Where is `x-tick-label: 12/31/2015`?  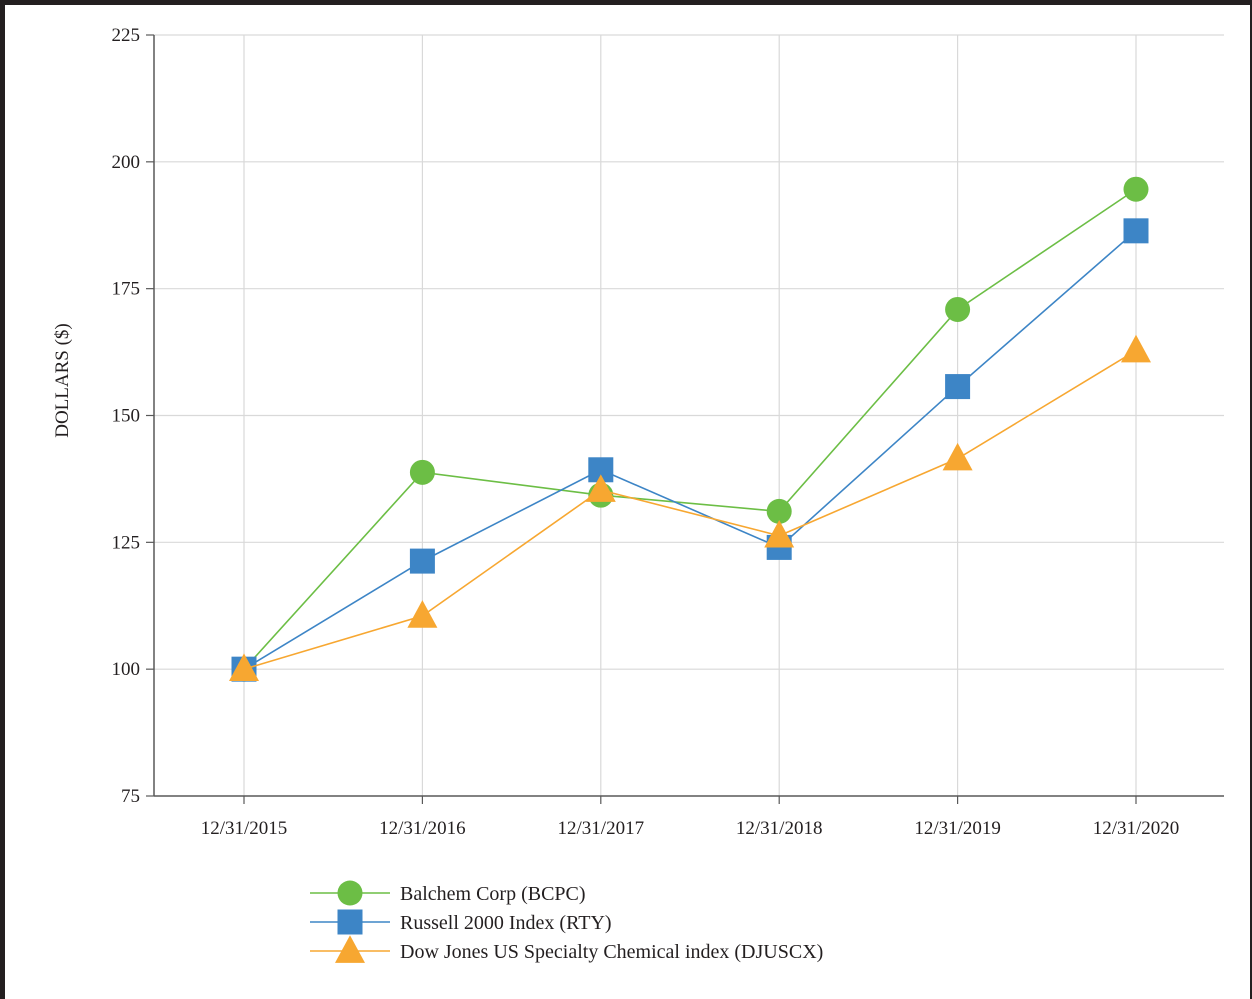
x-tick-label: 12/31/2015 is located at coordinates (244, 828).